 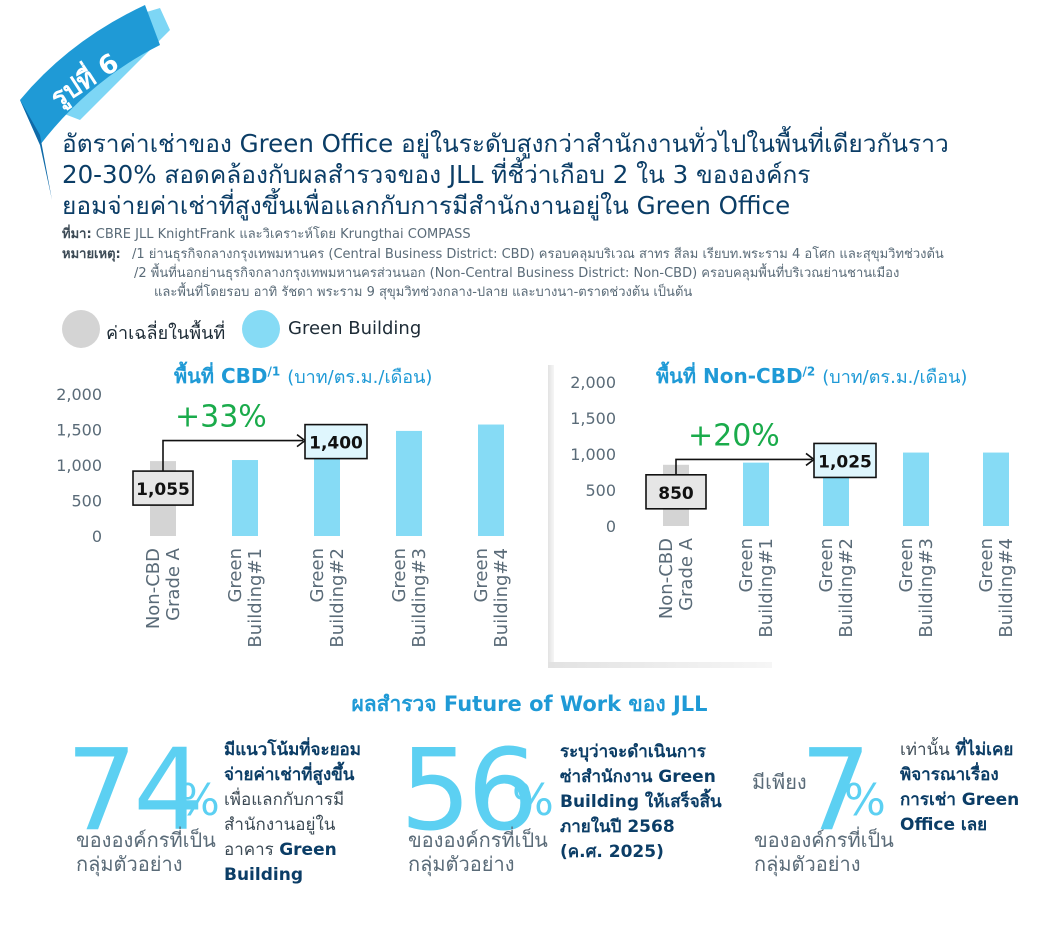 I want to click on stat-56-sub: ขององค์กรที่เป็น กลุ่มตัวอย่าง, so click(x=478, y=852).